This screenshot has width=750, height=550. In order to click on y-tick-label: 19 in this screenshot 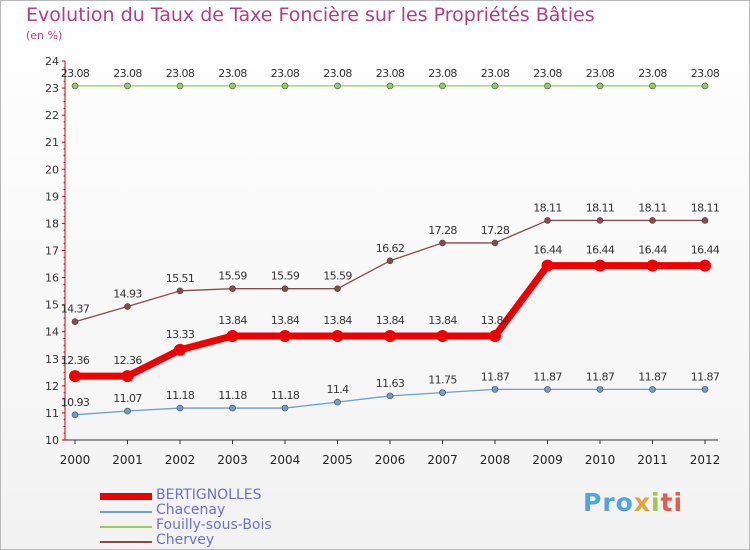, I will do `click(52, 196)`.